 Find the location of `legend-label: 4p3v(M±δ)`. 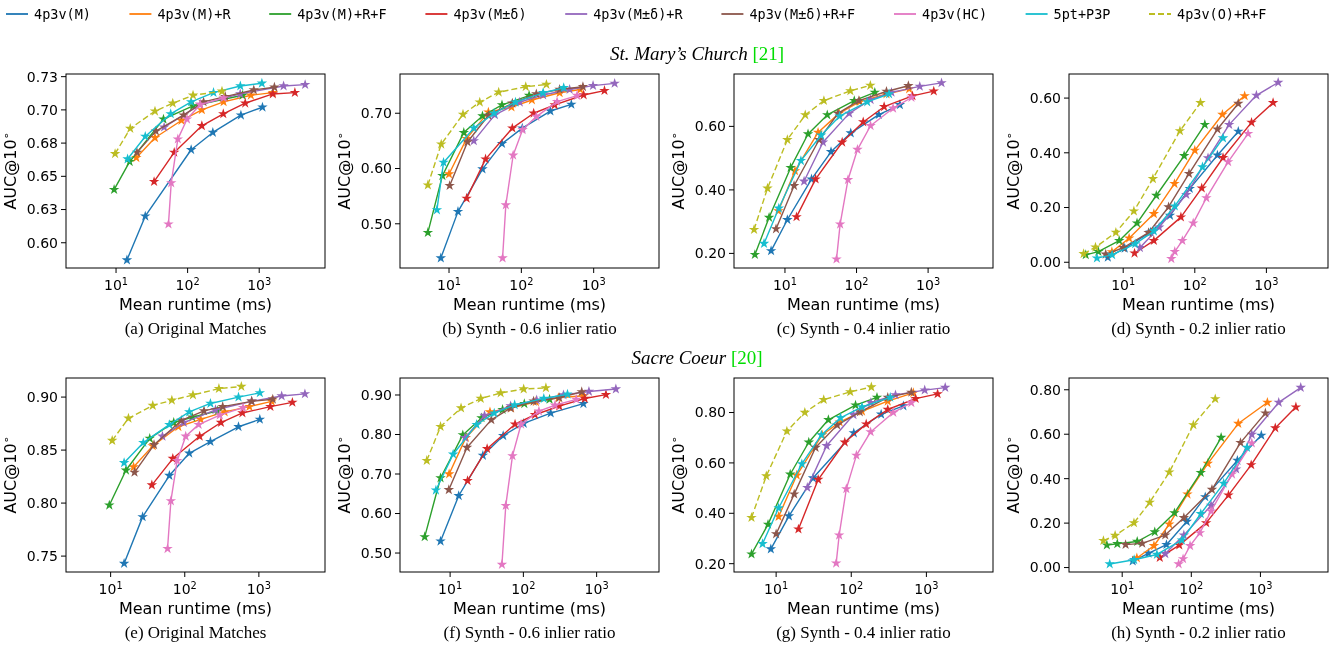

legend-label: 4p3v(M±δ) is located at coordinates (490, 13).